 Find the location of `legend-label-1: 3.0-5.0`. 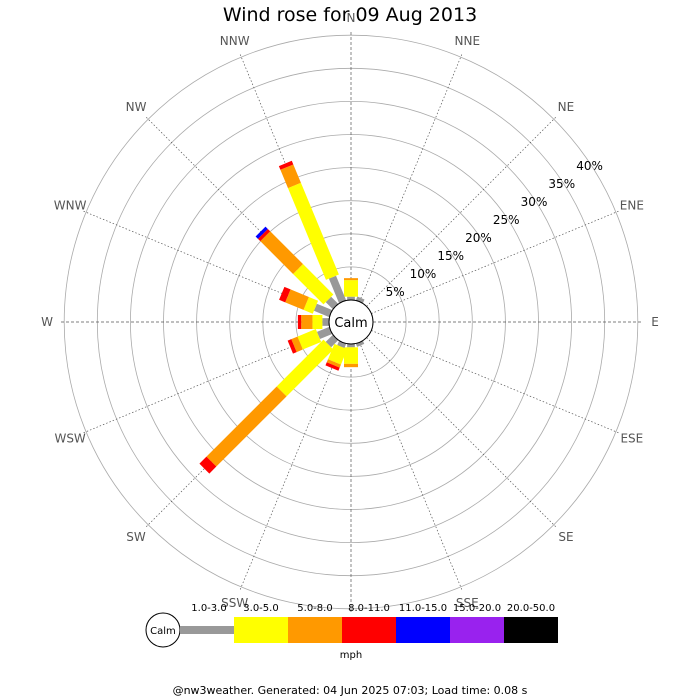

legend-label-1: 3.0-5.0 is located at coordinates (260, 608).